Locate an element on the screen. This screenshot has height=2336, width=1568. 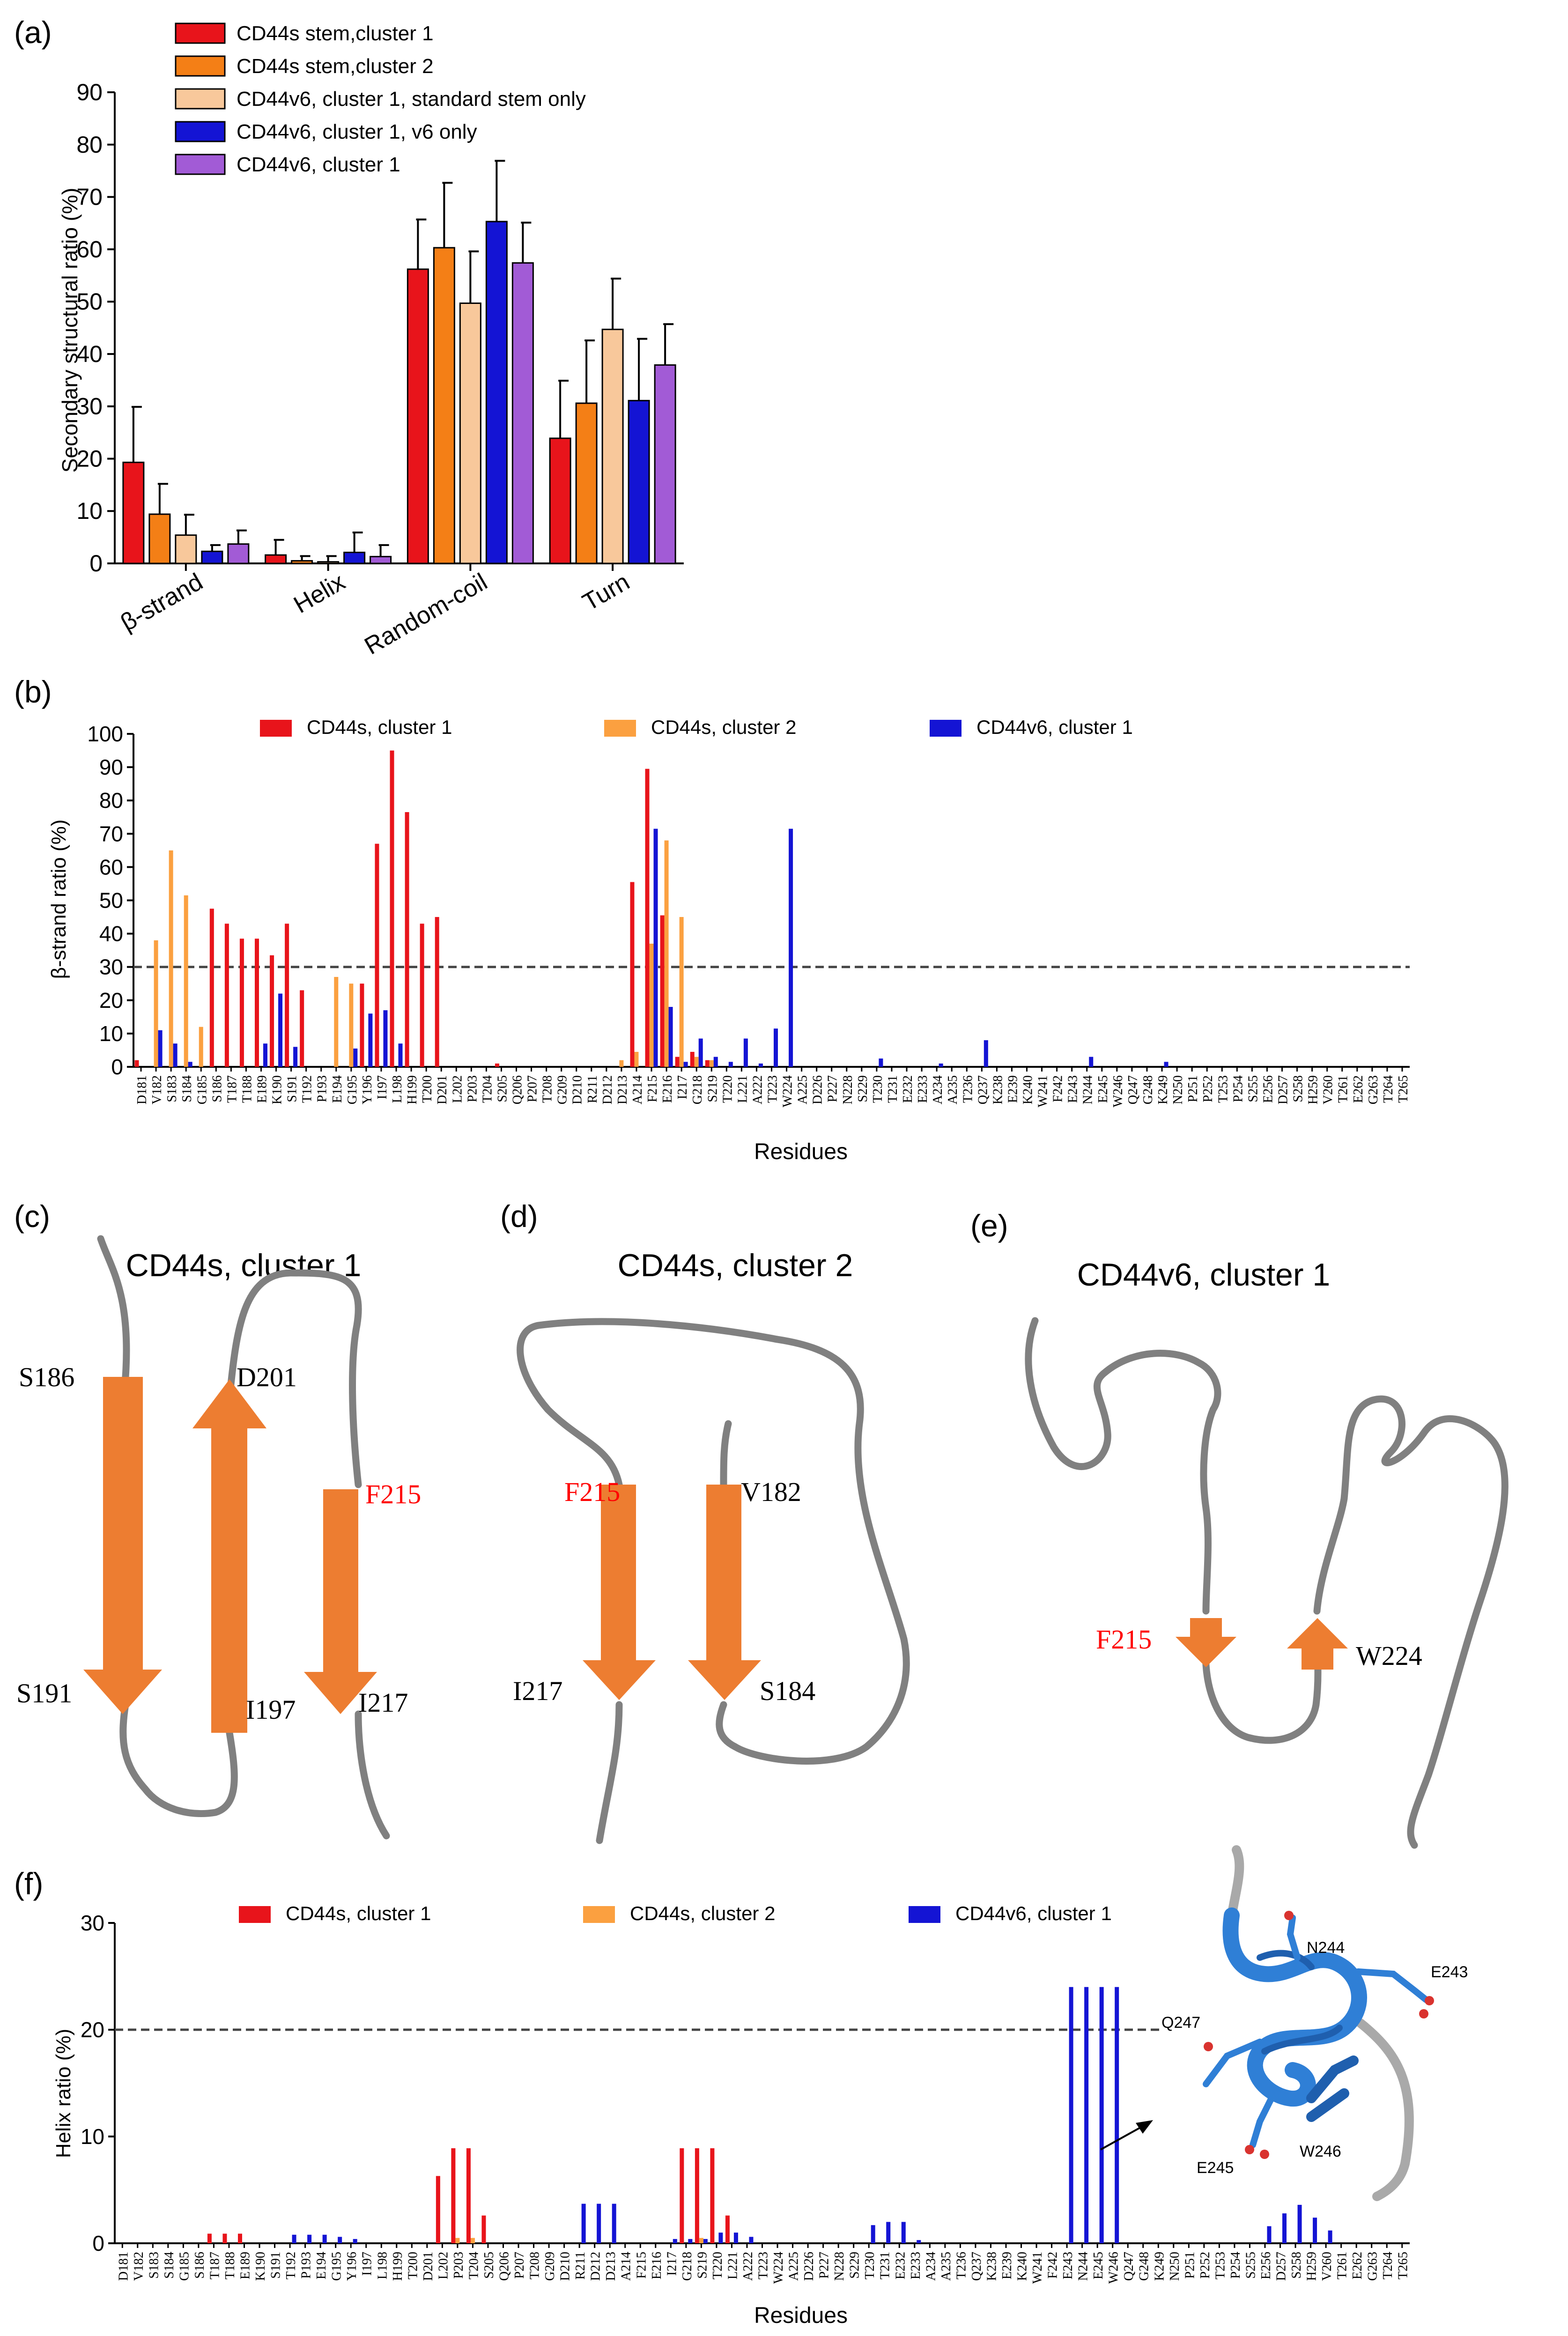
bar-strand-cd44v6-cluster-1-v6-only is located at coordinates (212, 557).